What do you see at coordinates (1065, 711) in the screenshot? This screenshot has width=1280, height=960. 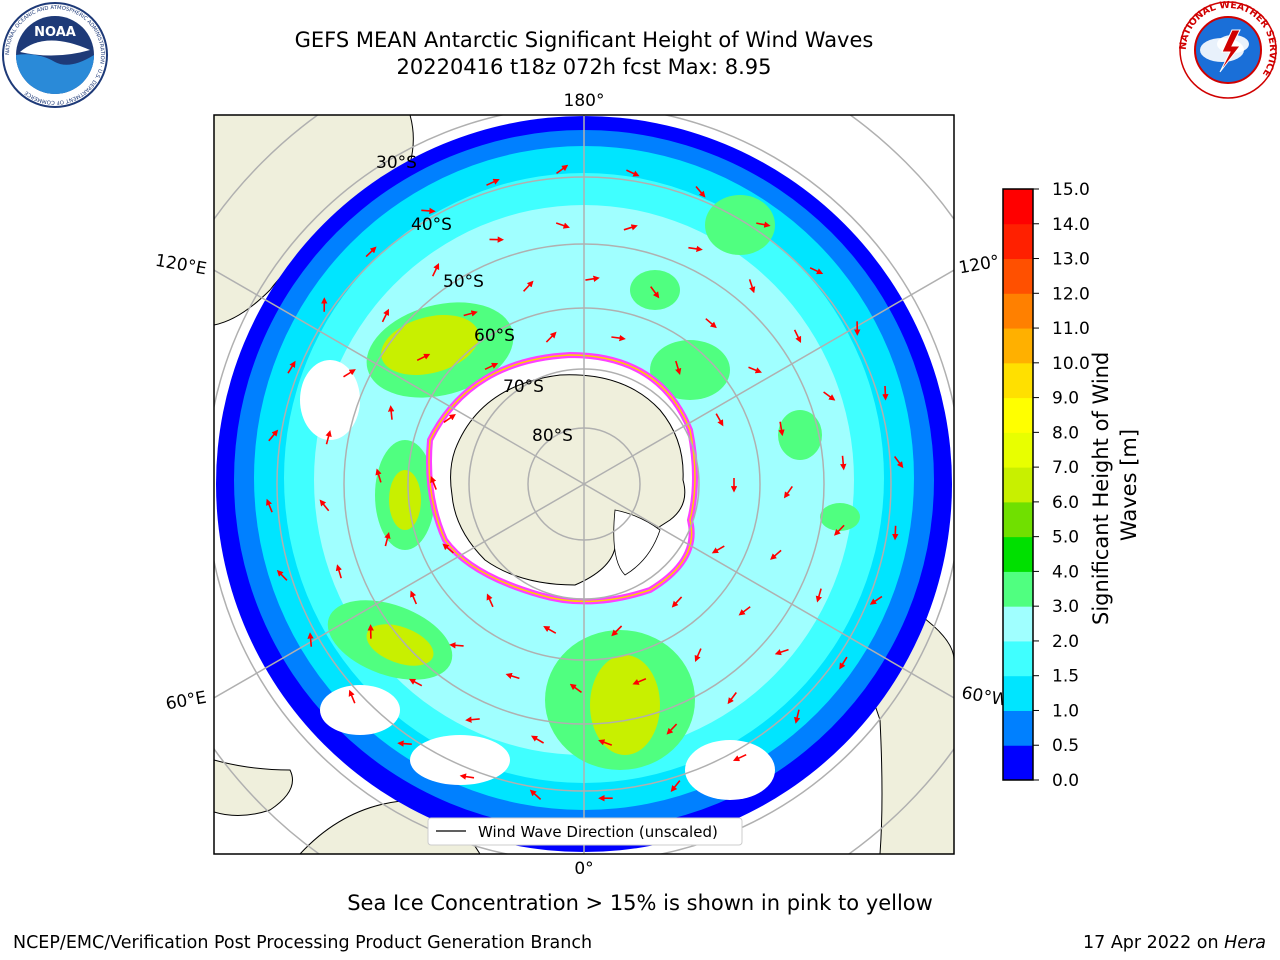 I see `colorbar-tick-label: 1.0` at bounding box center [1065, 711].